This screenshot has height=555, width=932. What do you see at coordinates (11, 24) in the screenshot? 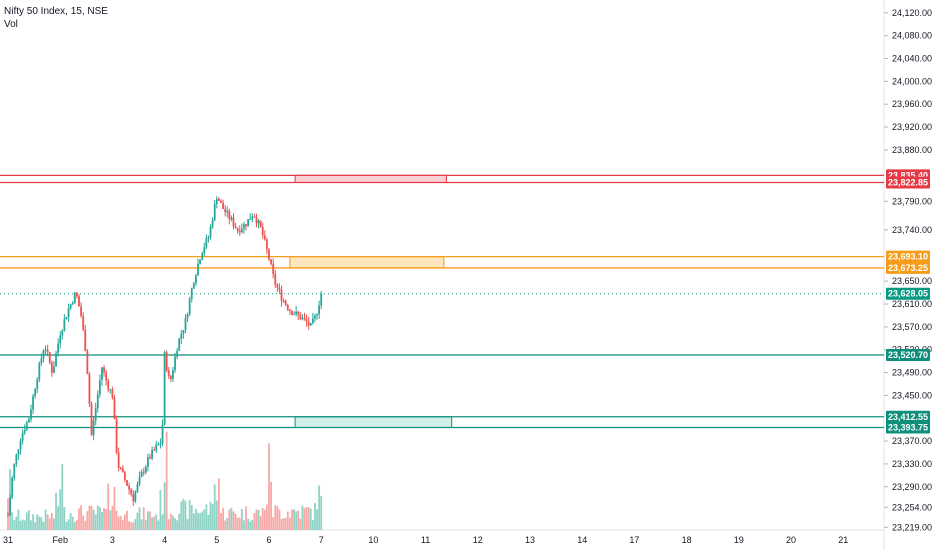
I see `volume-indicator-label: Vol` at bounding box center [11, 24].